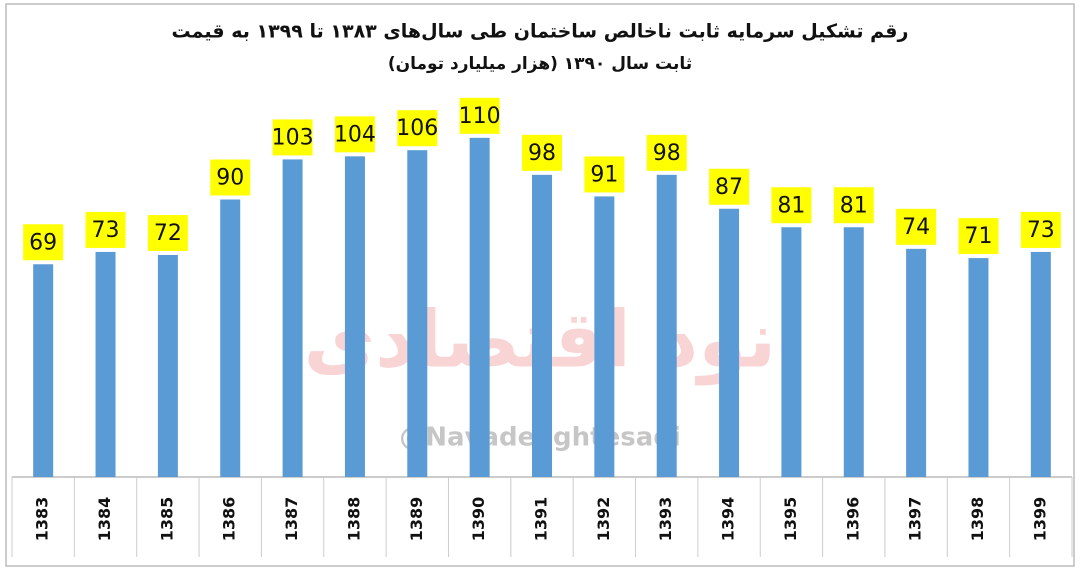  Describe the element at coordinates (42, 519) in the screenshot. I see `x-tick-label: 1383` at that location.